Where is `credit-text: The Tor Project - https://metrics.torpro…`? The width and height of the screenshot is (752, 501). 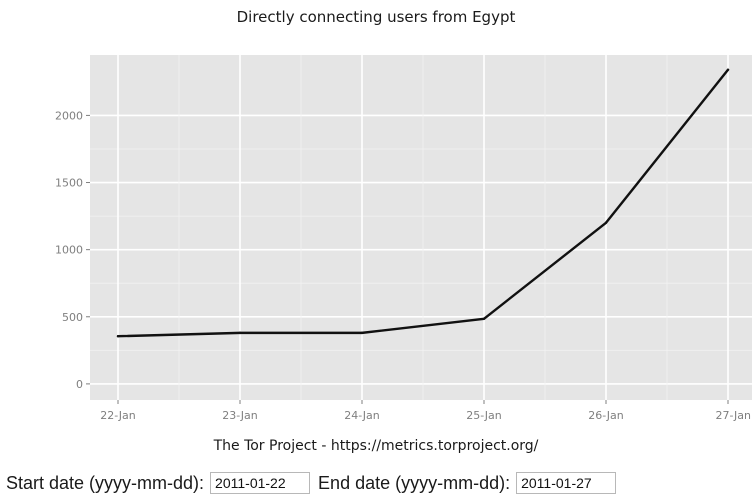
credit-text: The Tor Project - https://metrics.torpro… is located at coordinates (376, 446).